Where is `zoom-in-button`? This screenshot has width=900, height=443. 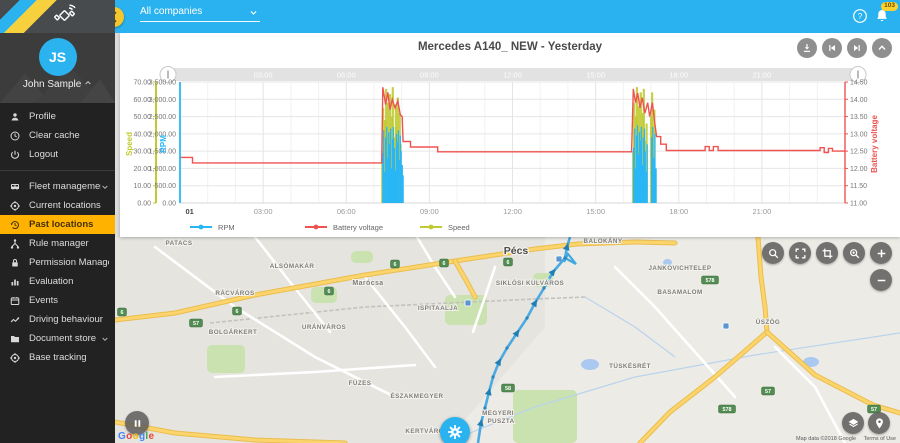
zoom-in-button is located at coordinates (881, 253).